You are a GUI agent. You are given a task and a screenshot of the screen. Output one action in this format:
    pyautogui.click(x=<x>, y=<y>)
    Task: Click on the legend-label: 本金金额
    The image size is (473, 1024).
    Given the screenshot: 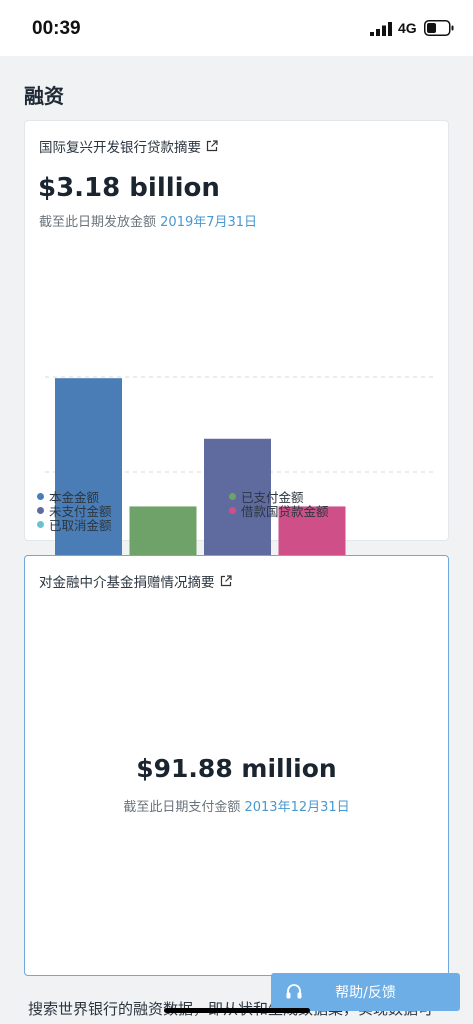 What is the action you would take?
    pyautogui.click(x=74, y=497)
    